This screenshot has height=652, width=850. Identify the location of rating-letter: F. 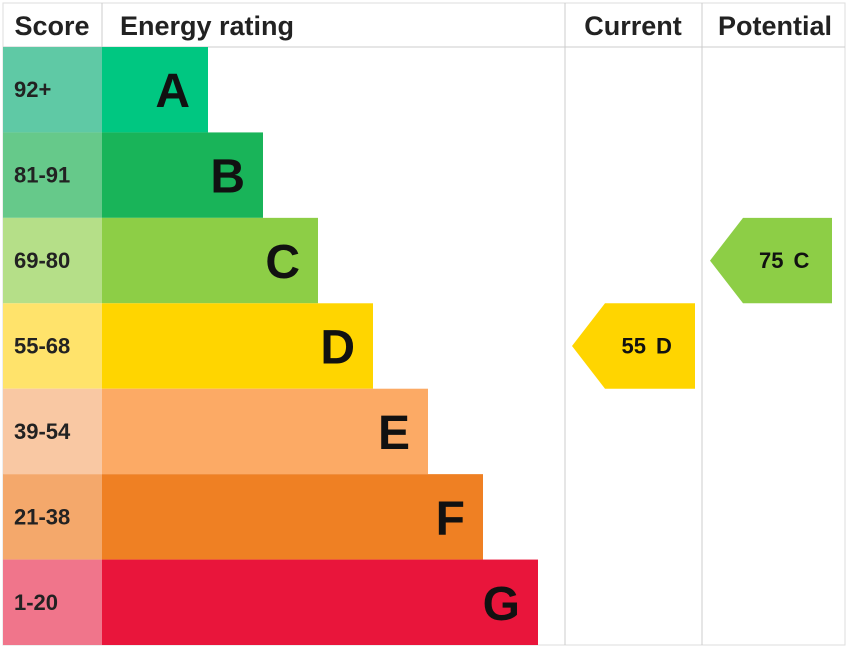
(450, 518).